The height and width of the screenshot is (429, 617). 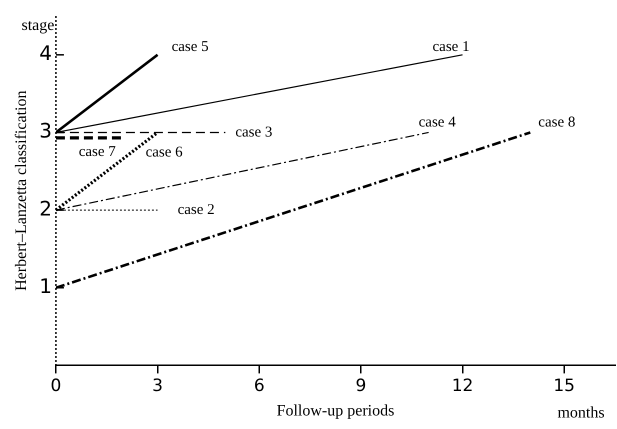 What do you see at coordinates (21, 190) in the screenshot?
I see `y-axis-title: Herbert–Lanzetta classification` at bounding box center [21, 190].